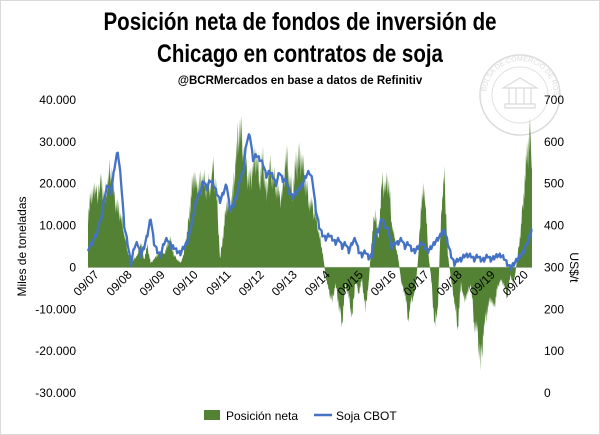  I want to click on y-left-axis-title: Miles de toneladas, so click(22, 246).